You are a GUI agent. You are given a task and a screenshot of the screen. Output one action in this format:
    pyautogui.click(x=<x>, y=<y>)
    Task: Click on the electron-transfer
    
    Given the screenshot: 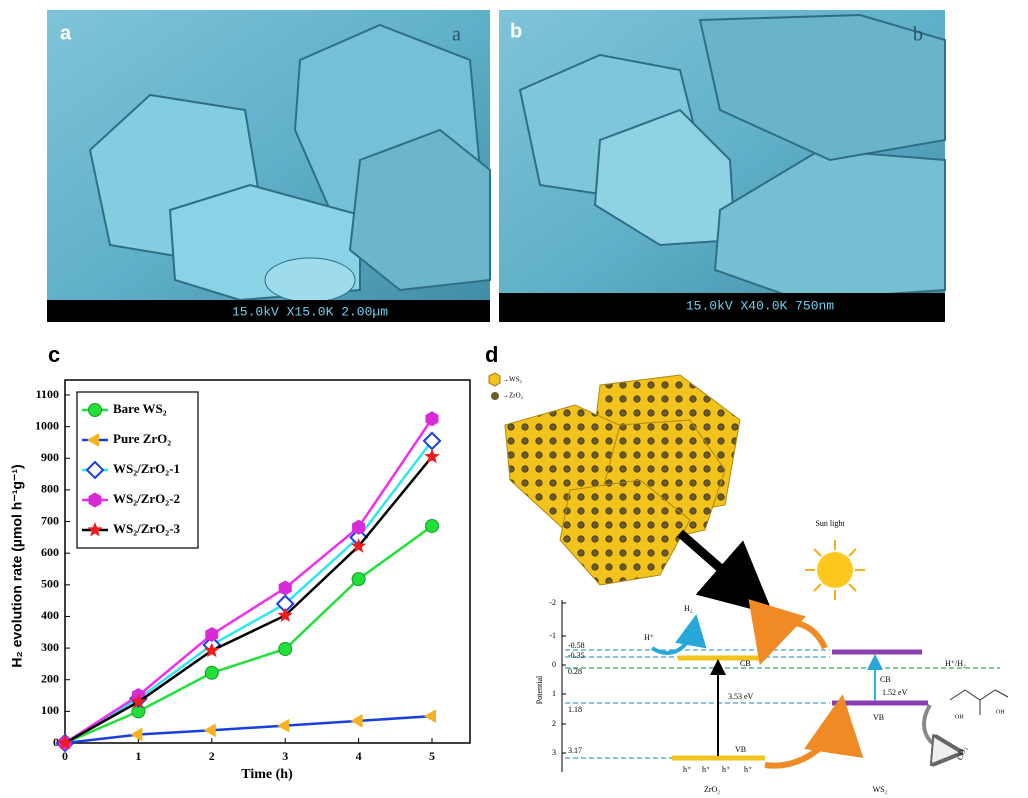 What is the action you would take?
    pyautogui.click(x=788, y=632)
    